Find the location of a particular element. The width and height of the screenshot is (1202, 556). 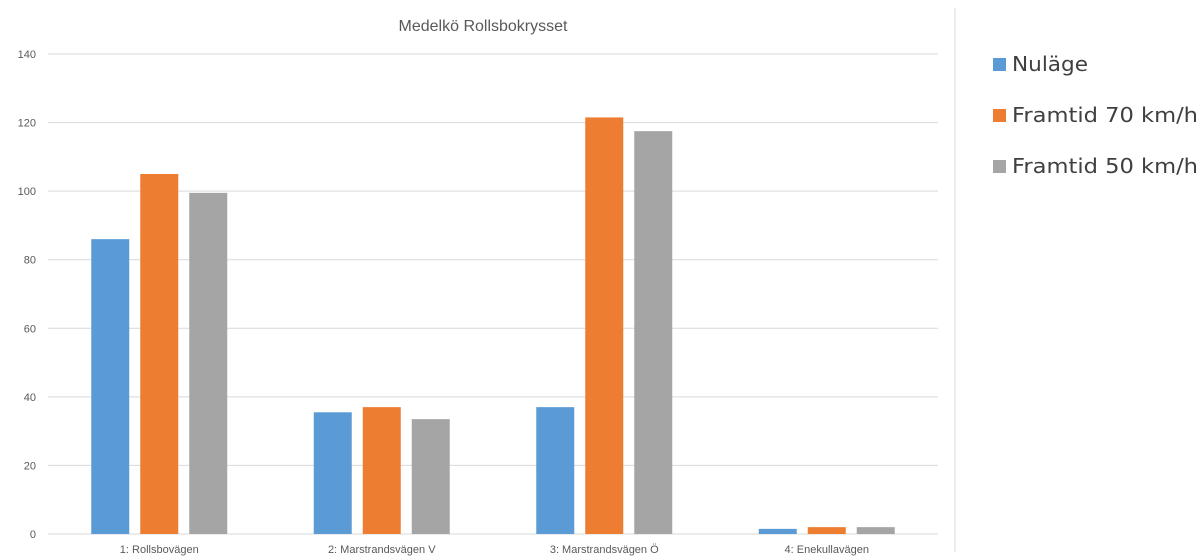

y-tick-label: 20 is located at coordinates (30, 466).